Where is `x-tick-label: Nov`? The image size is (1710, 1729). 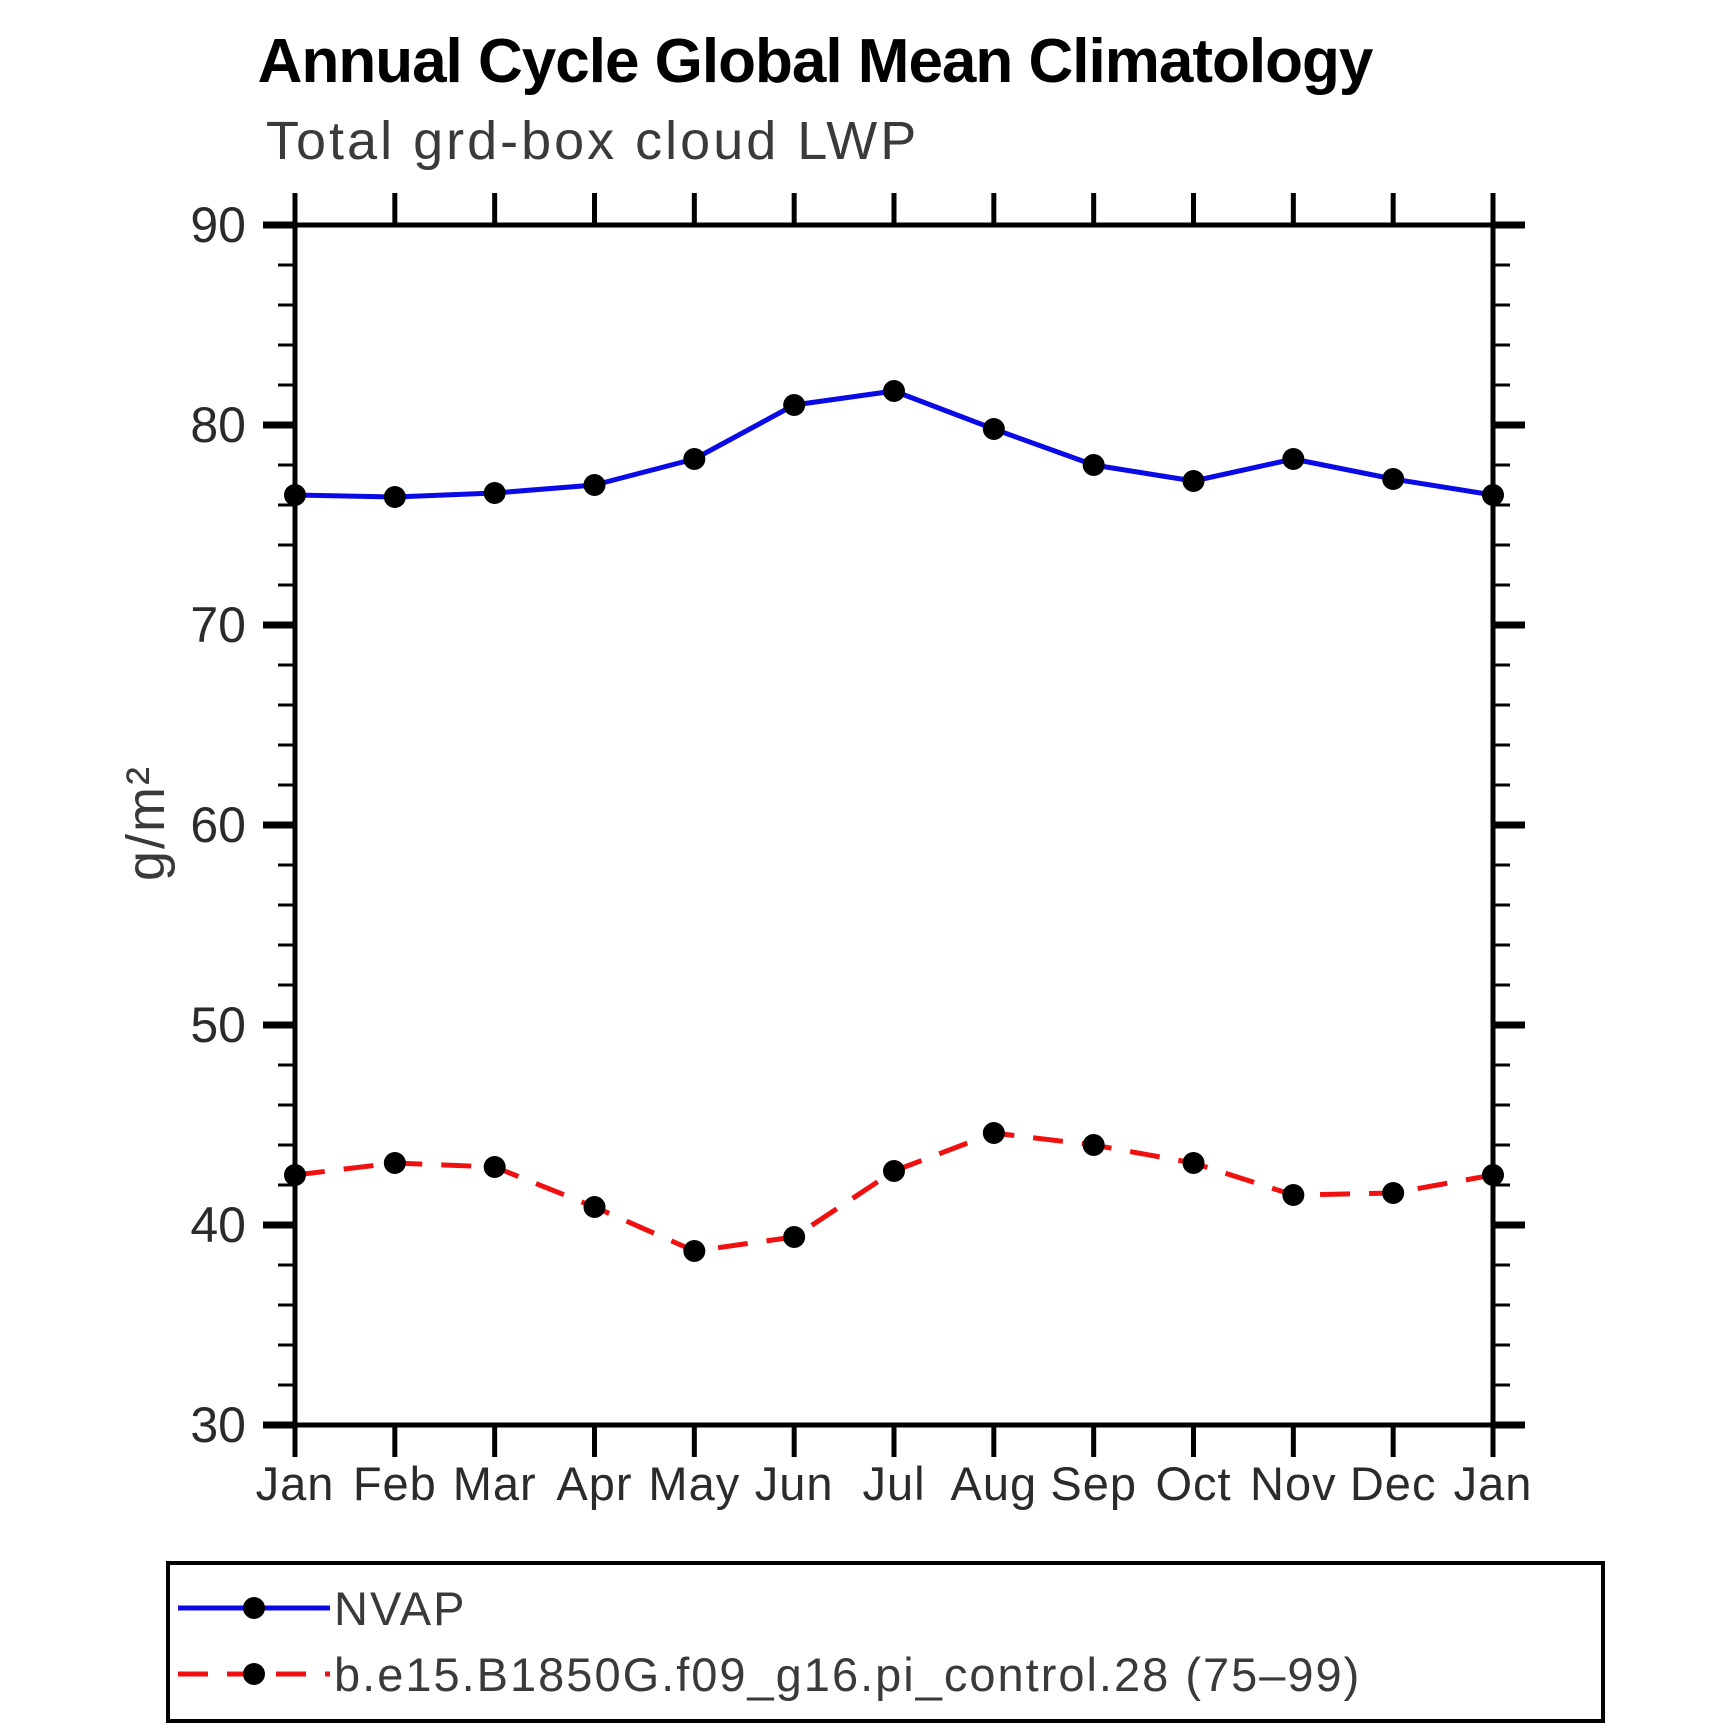
x-tick-label: Nov is located at coordinates (1293, 1483).